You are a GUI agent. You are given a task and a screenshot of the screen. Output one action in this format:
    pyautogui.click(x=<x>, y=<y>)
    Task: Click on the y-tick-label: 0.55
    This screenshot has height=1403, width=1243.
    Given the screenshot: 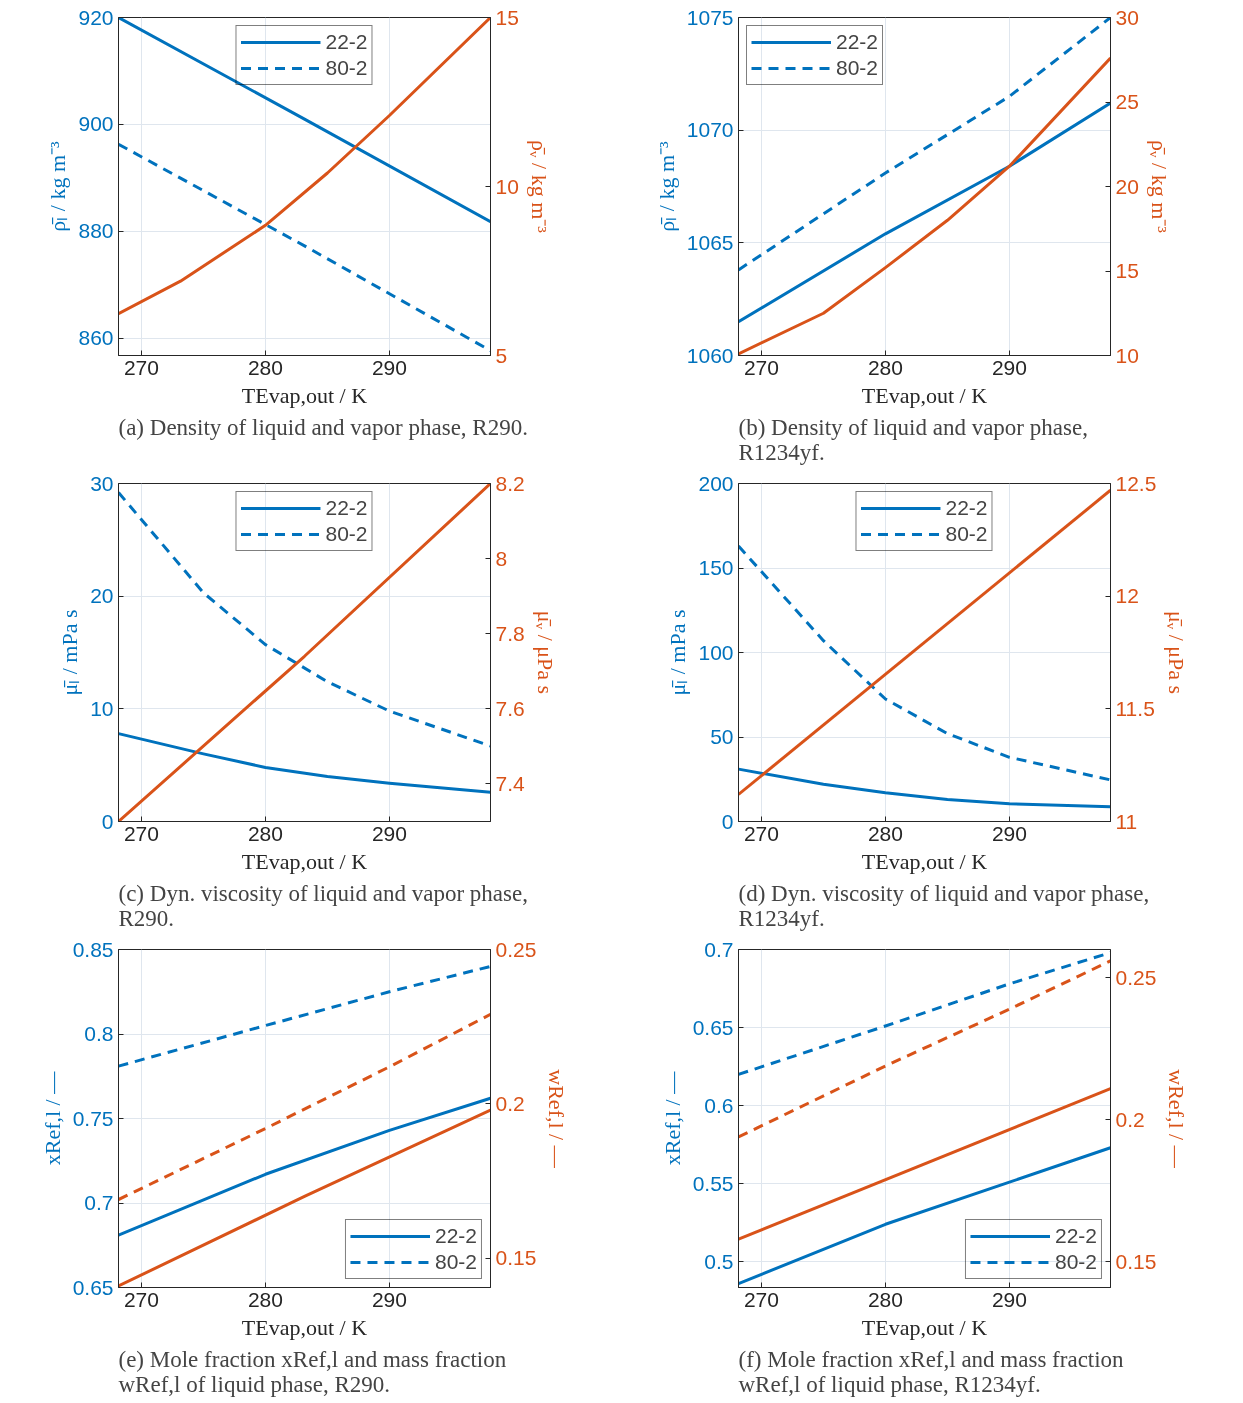 What is the action you would take?
    pyautogui.click(x=713, y=1183)
    